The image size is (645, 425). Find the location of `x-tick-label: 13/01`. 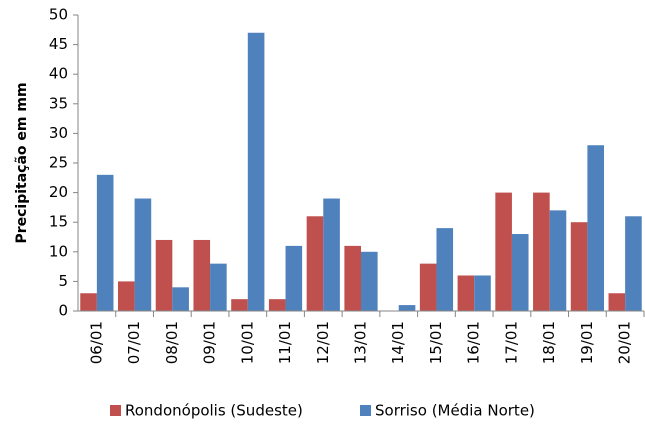

x-tick-label: 13/01 is located at coordinates (361, 342).